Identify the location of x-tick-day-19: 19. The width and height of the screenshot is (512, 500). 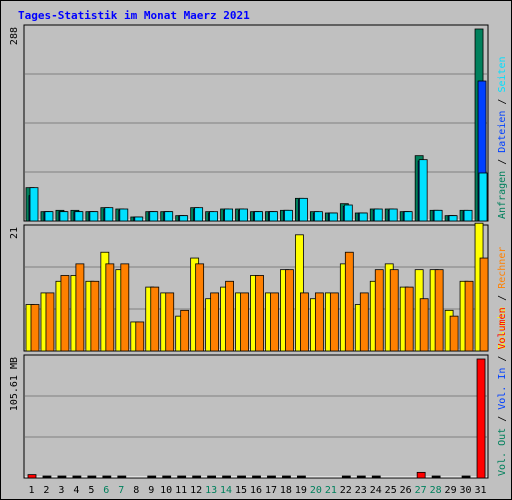
(301, 490).